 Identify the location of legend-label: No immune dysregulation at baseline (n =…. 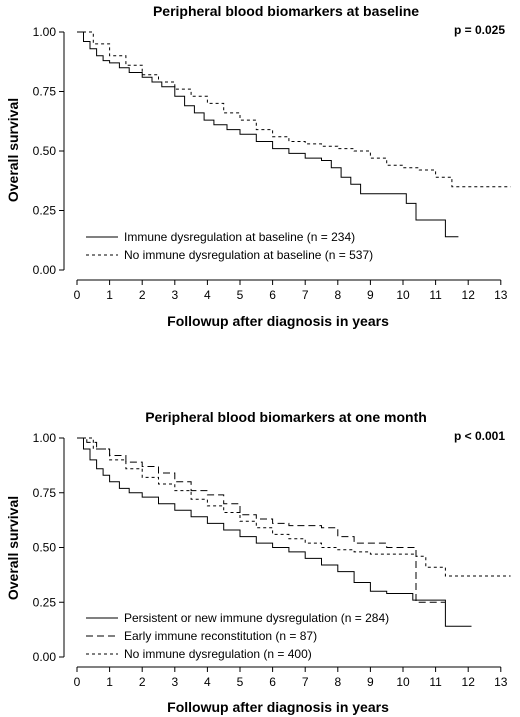
(248, 255).